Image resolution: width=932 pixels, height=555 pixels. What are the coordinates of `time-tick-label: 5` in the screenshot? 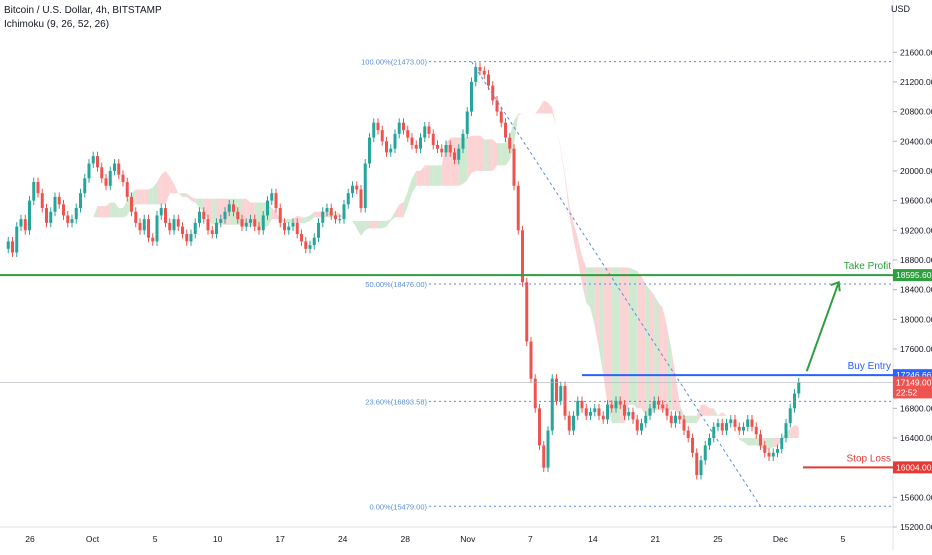 It's located at (843, 539).